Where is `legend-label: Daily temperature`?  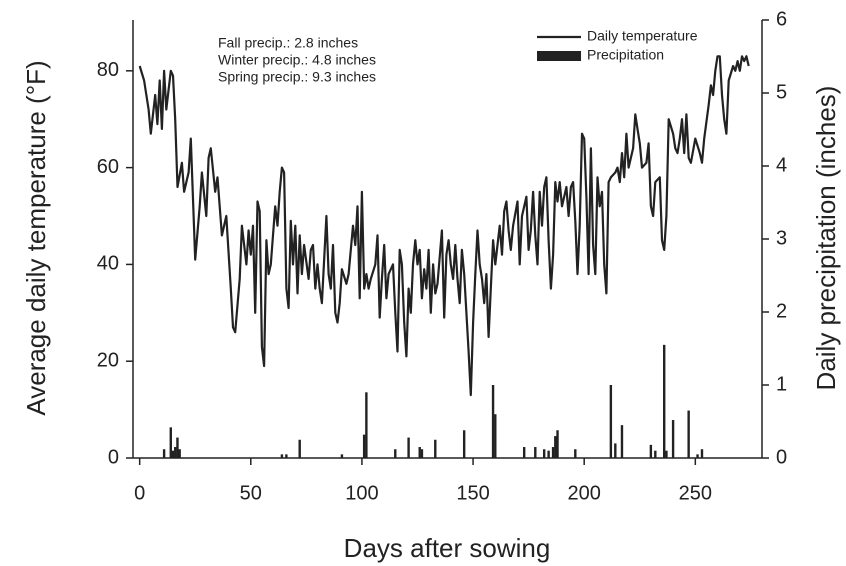 legend-label: Daily temperature is located at coordinates (642, 36).